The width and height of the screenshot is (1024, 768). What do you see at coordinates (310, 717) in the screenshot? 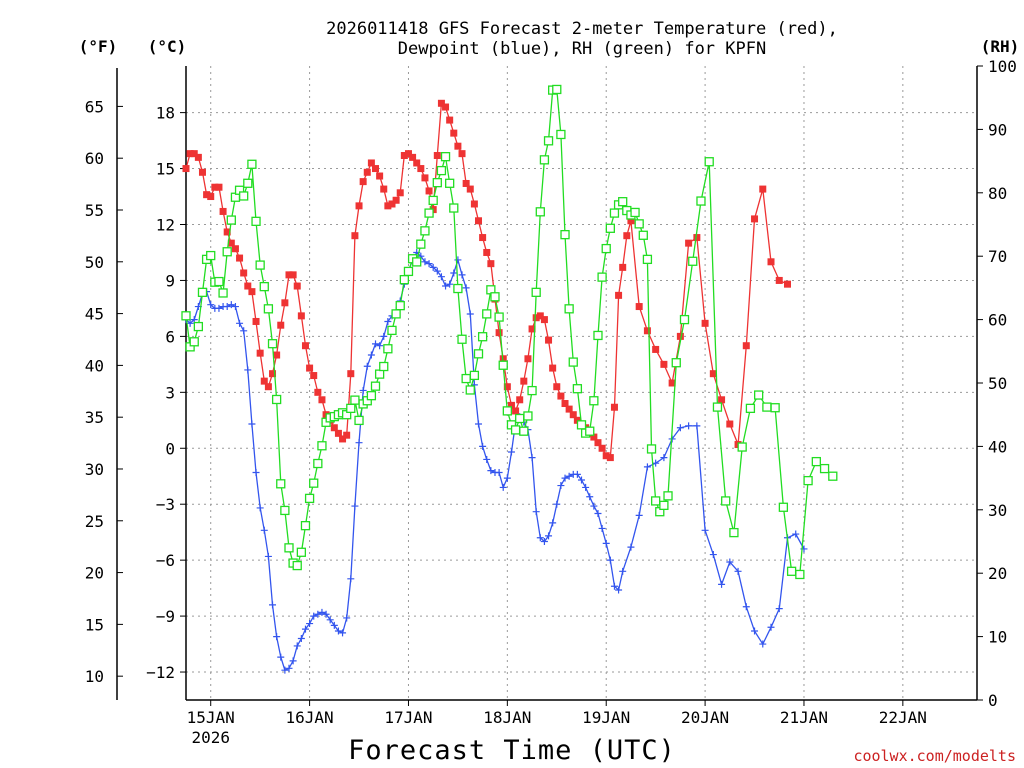
I see `time-tick-label: 16JAN` at bounding box center [310, 717].